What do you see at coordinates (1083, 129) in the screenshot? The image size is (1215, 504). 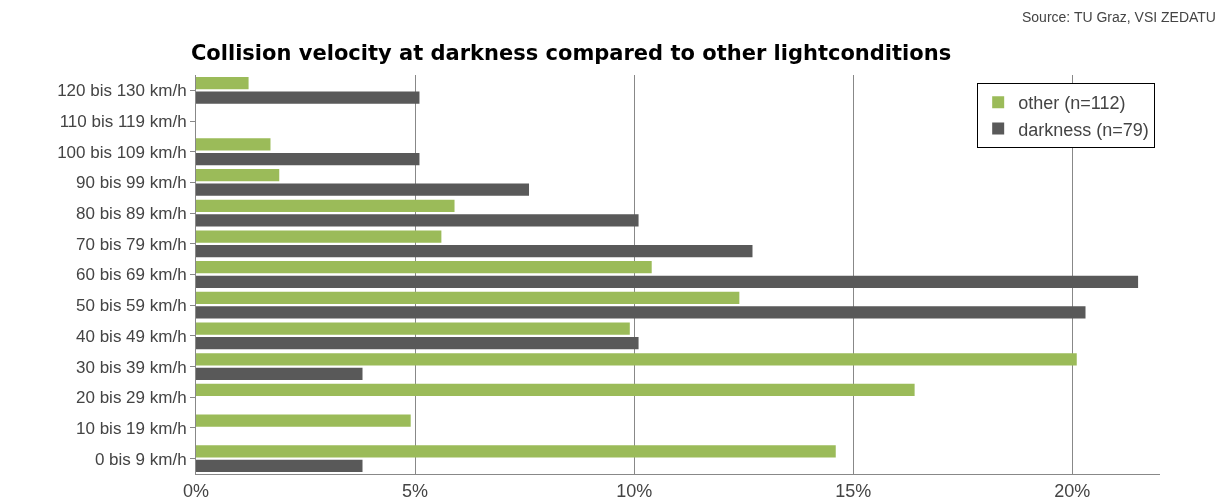 I see `legend-label: darkness (n=79)` at bounding box center [1083, 129].